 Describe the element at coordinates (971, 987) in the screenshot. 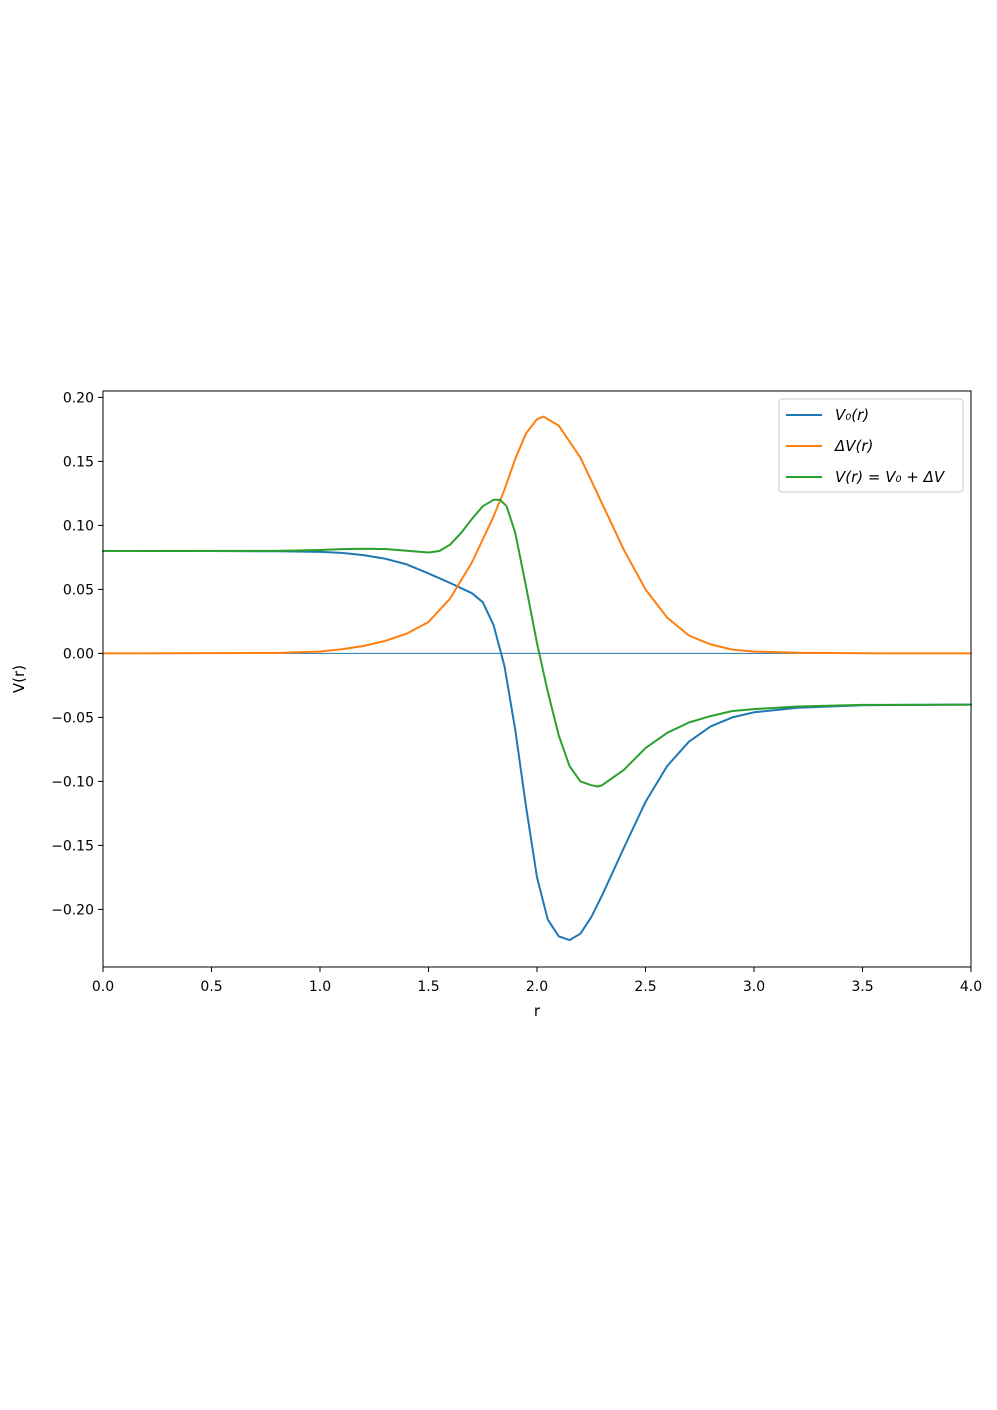

I see `x-tick-label: 4.0` at that location.